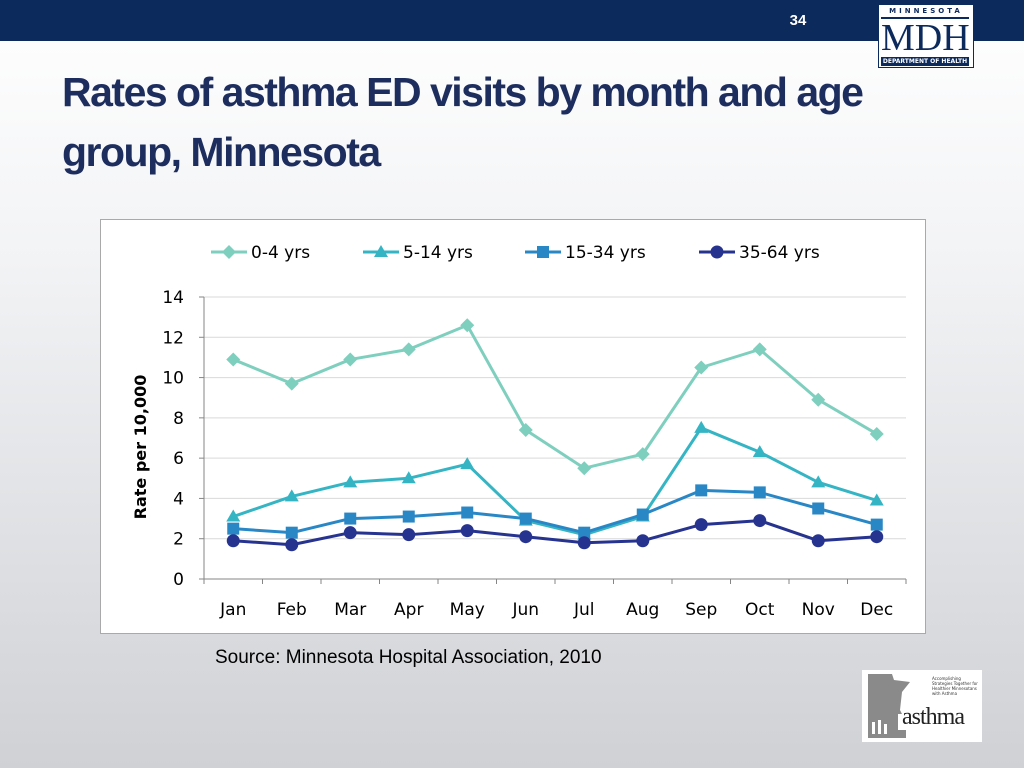 The image size is (1024, 768). Describe the element at coordinates (178, 419) in the screenshot. I see `y-tick-label: 8` at that location.